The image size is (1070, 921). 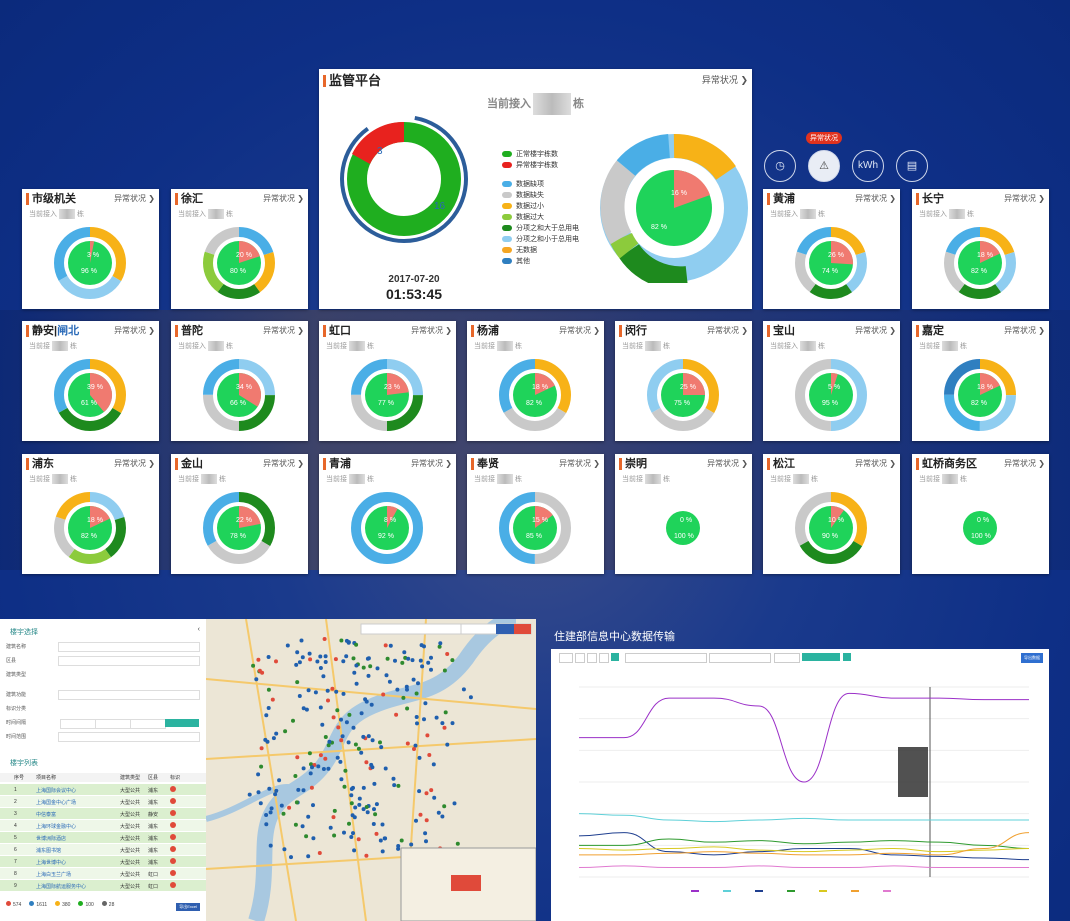 What do you see at coordinates (103, 813) in the screenshot?
I see `table-row: 3 中信泰富 大型公共 静安` at bounding box center [103, 813].